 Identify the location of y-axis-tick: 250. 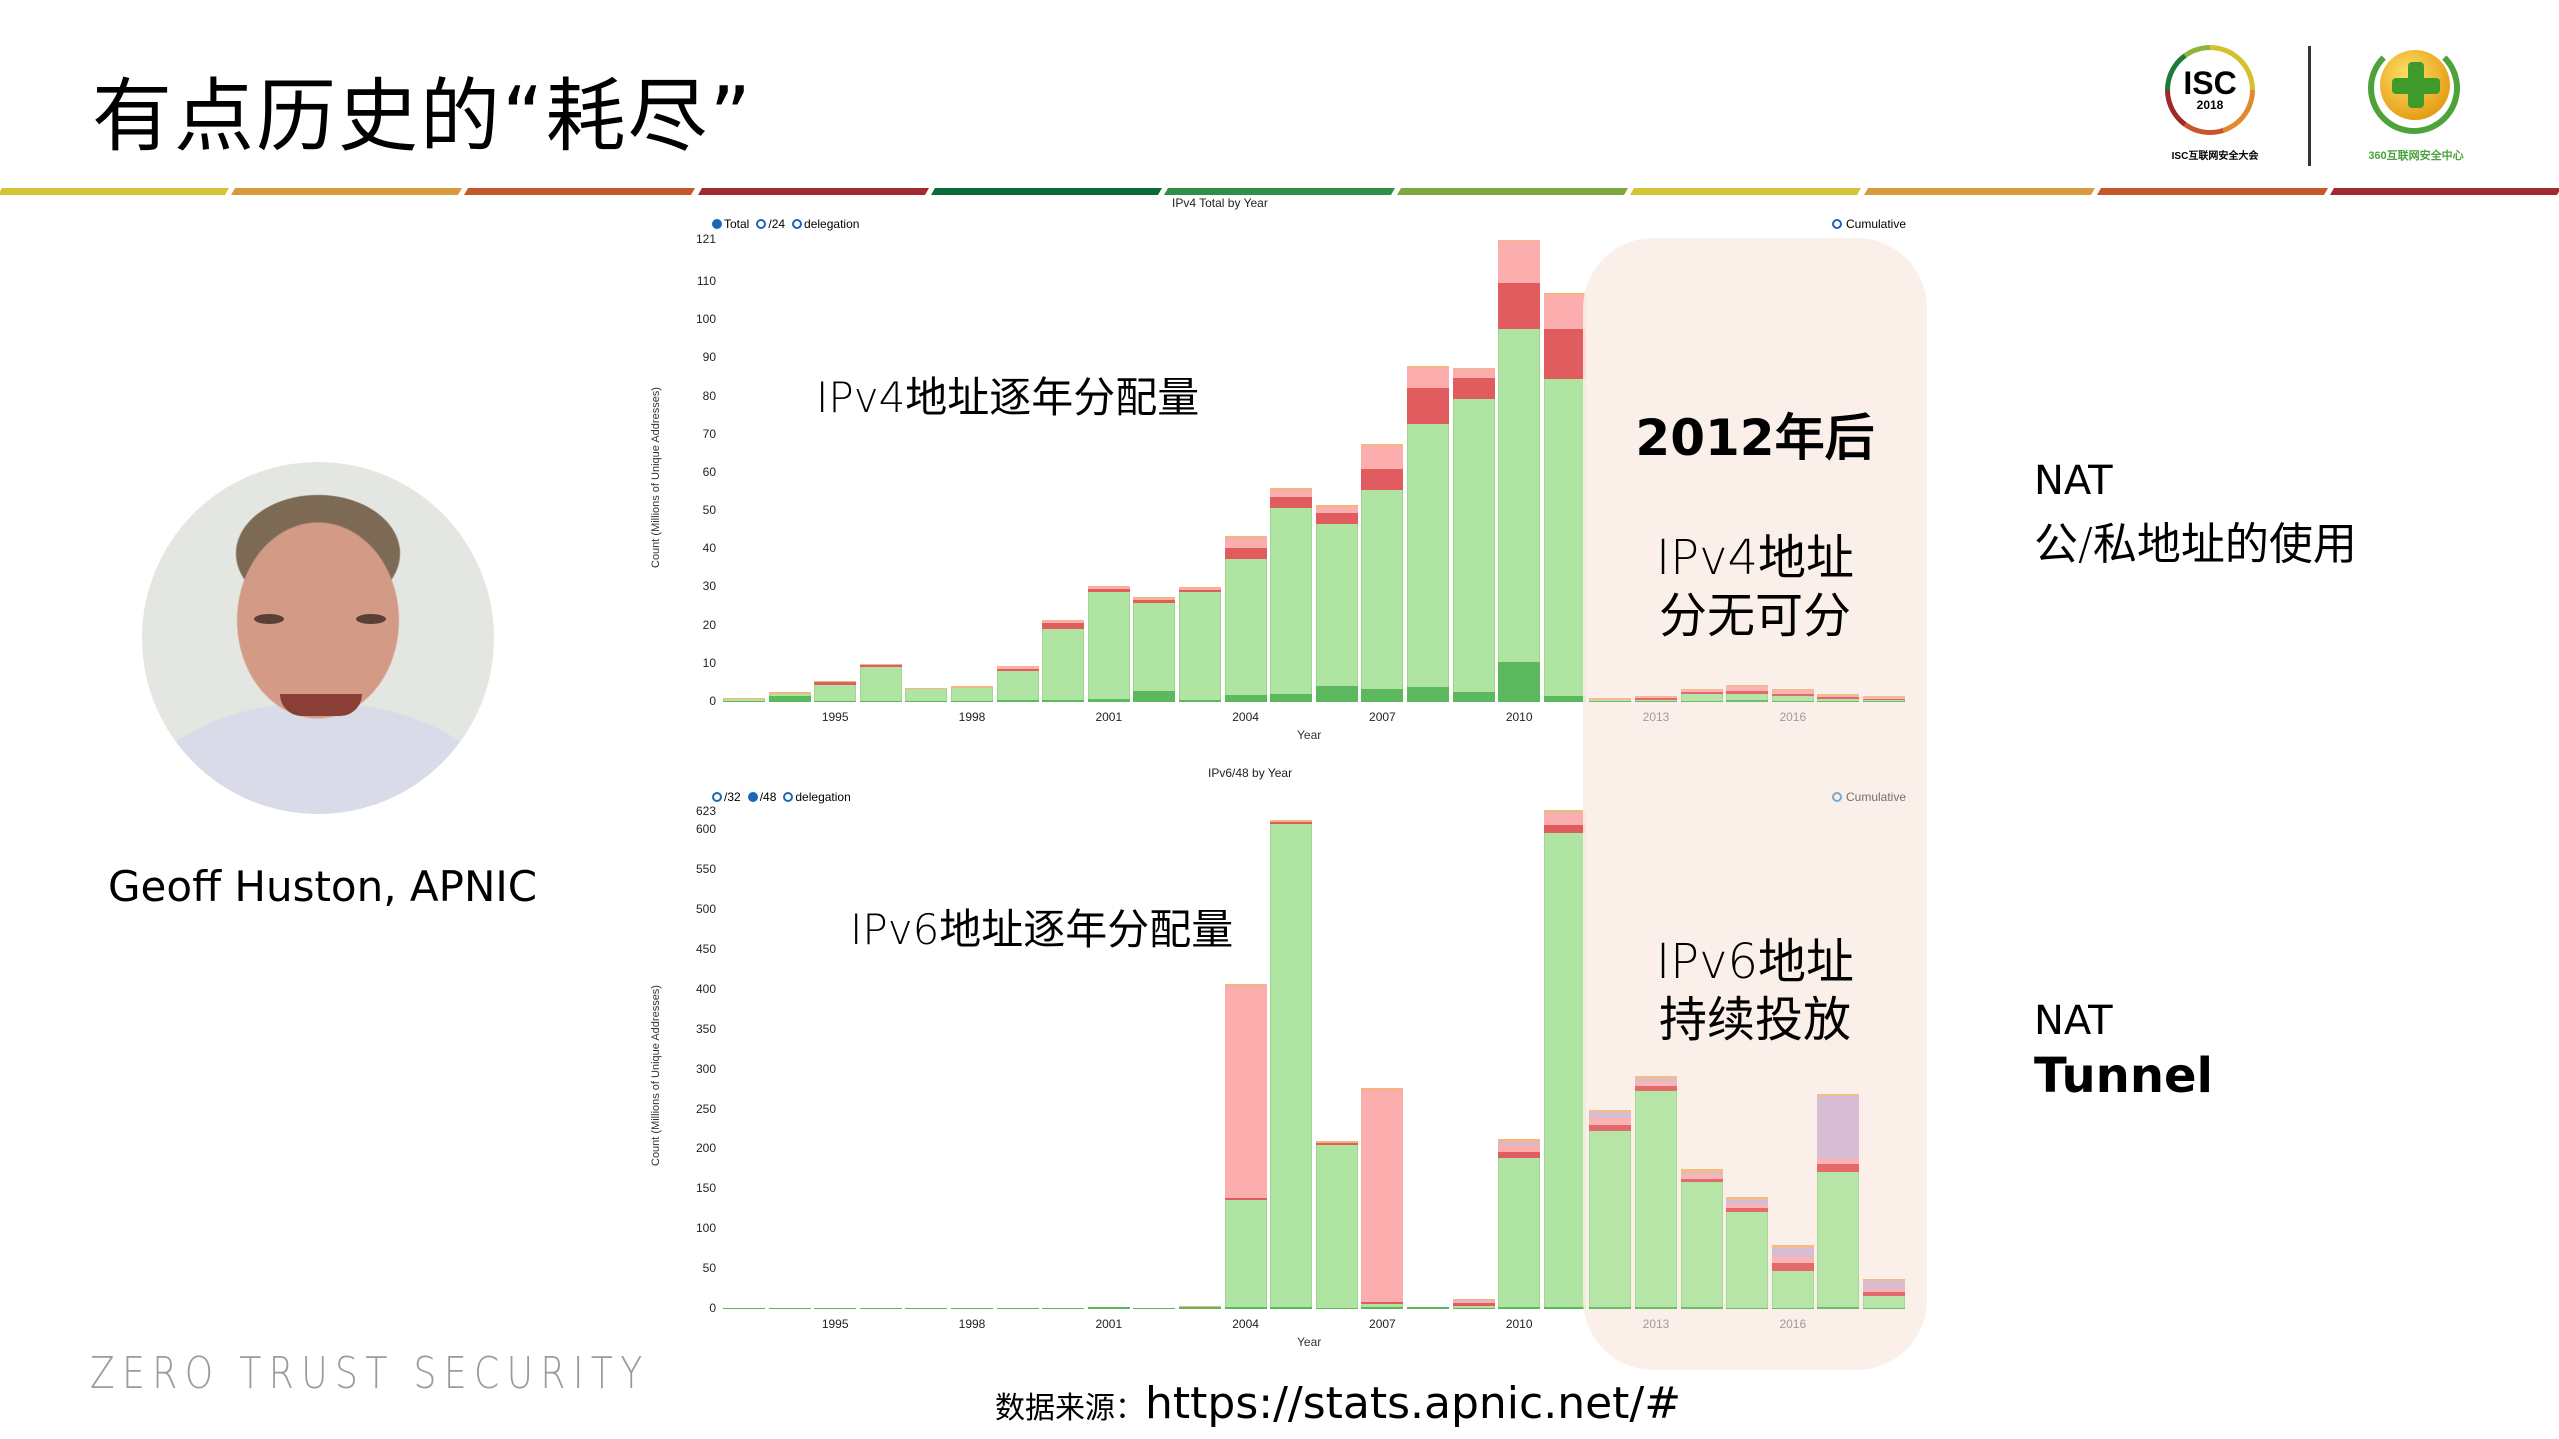
(705, 1108).